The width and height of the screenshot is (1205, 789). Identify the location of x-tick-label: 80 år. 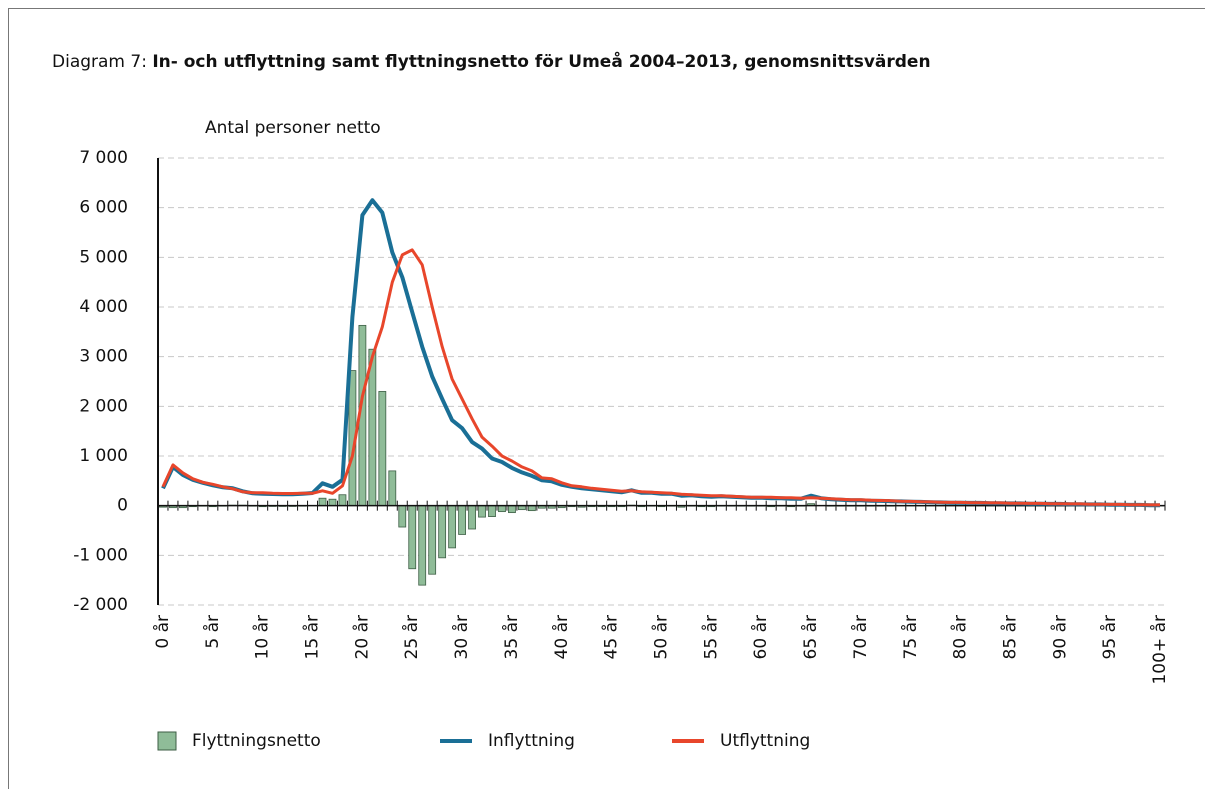
(960, 637).